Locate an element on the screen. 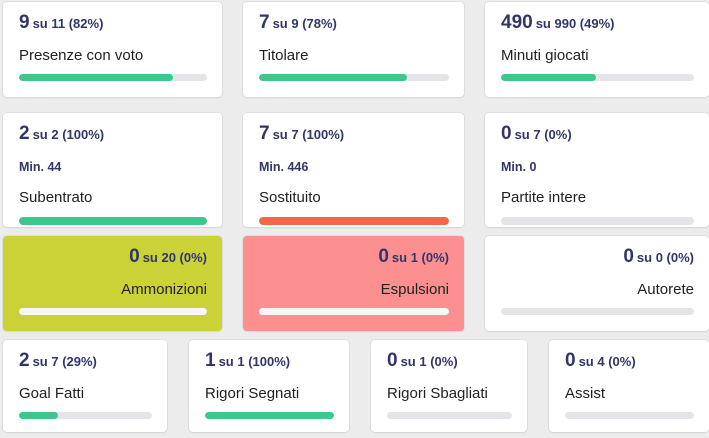  stat-card-minuti-giocati: 490 su 990 (49%) Minuti giocati is located at coordinates (597, 49).